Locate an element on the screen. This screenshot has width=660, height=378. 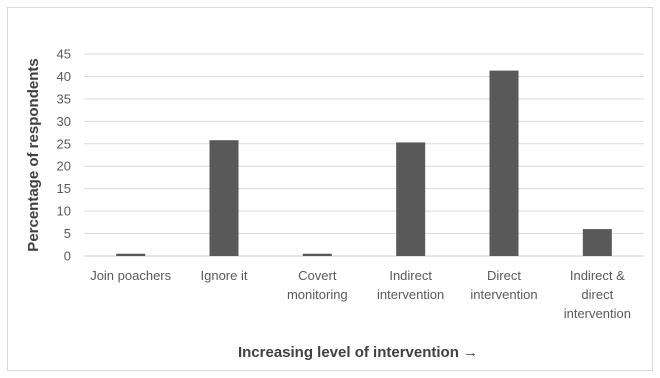
x-category-label-line: Join poachers is located at coordinates (130, 275).